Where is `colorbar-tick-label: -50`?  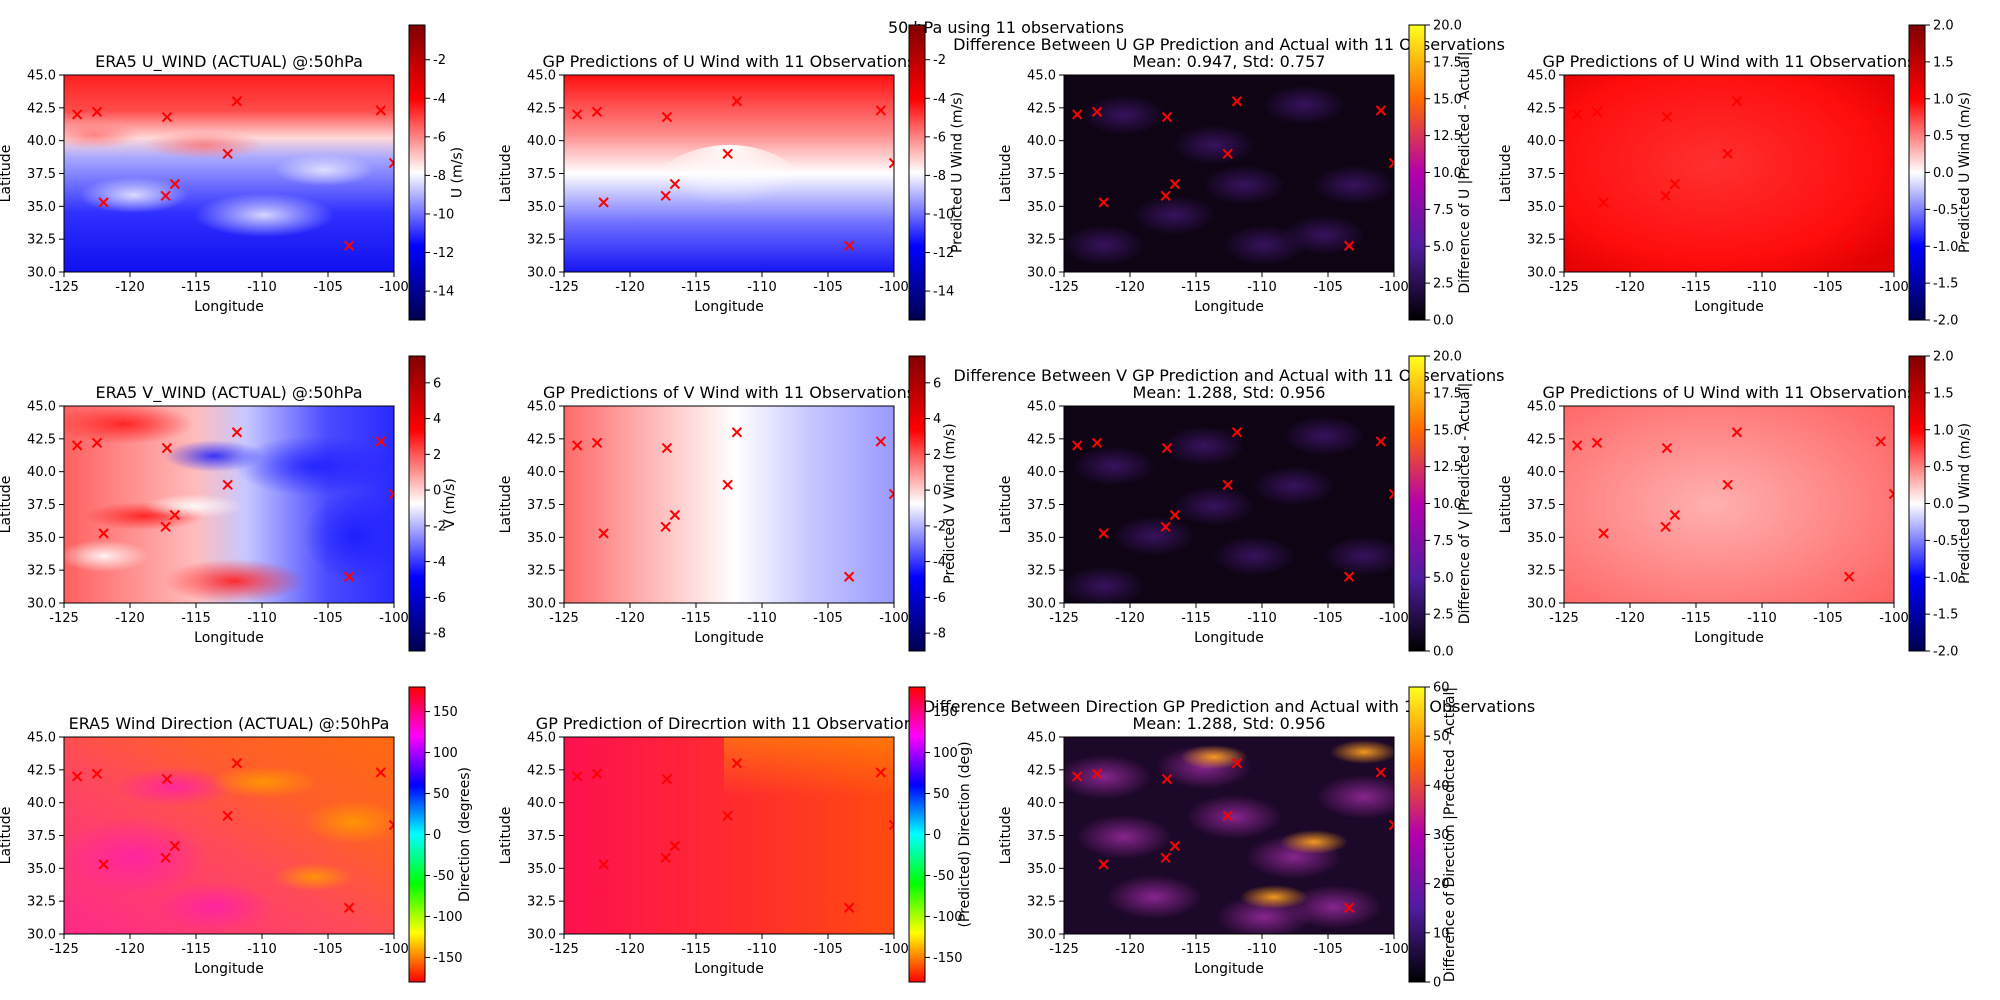 colorbar-tick-label: -50 is located at coordinates (943, 876).